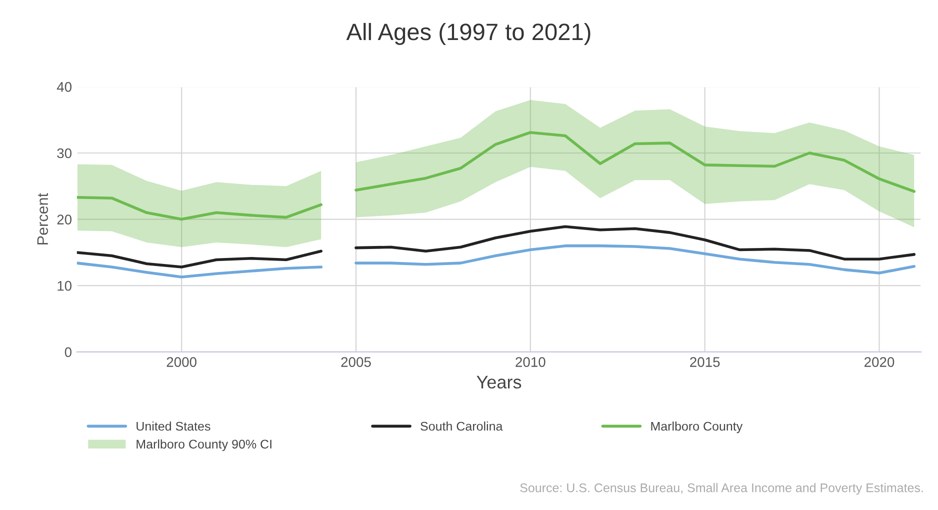  I want to click on x-tick-label: 2020, so click(879, 362).